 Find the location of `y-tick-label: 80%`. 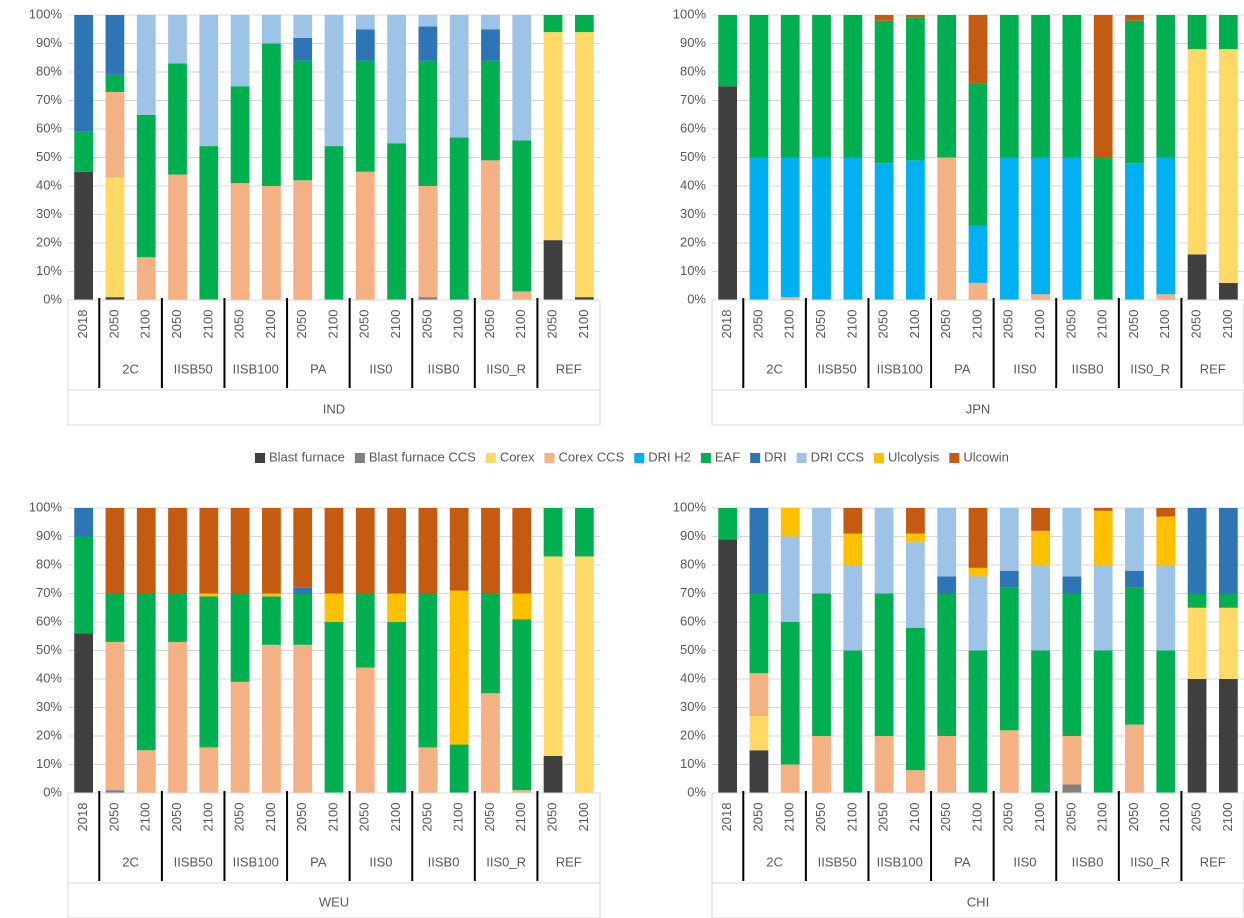

y-tick-label: 80% is located at coordinates (49, 70).